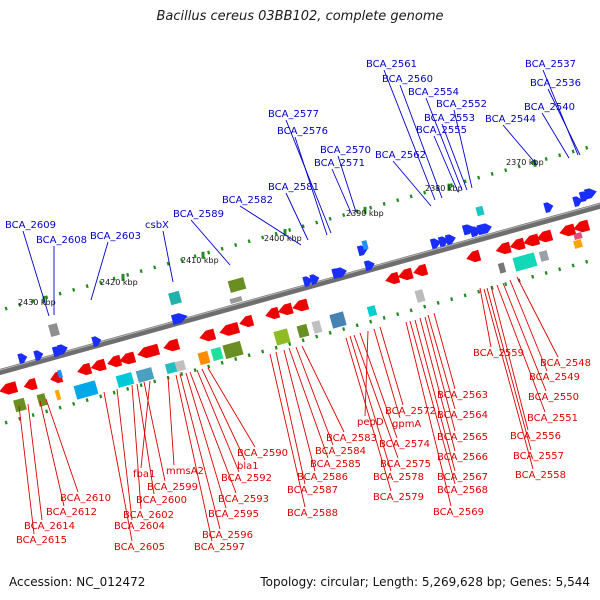 The height and width of the screenshot is (600, 600). What do you see at coordinates (462, 437) in the screenshot?
I see `reverse-gene-label-bca-2565: BCA_2565` at bounding box center [462, 437].